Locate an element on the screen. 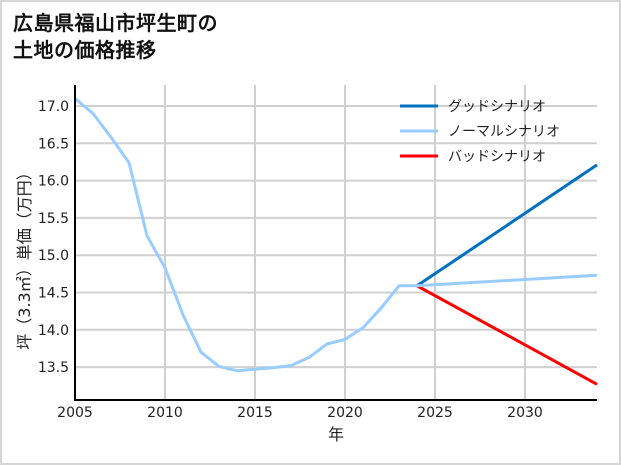 Image resolution: width=621 pixels, height=465 pixels. chart-title: 広島県福山市坪生町の 土地の価格推移 is located at coordinates (115, 37).